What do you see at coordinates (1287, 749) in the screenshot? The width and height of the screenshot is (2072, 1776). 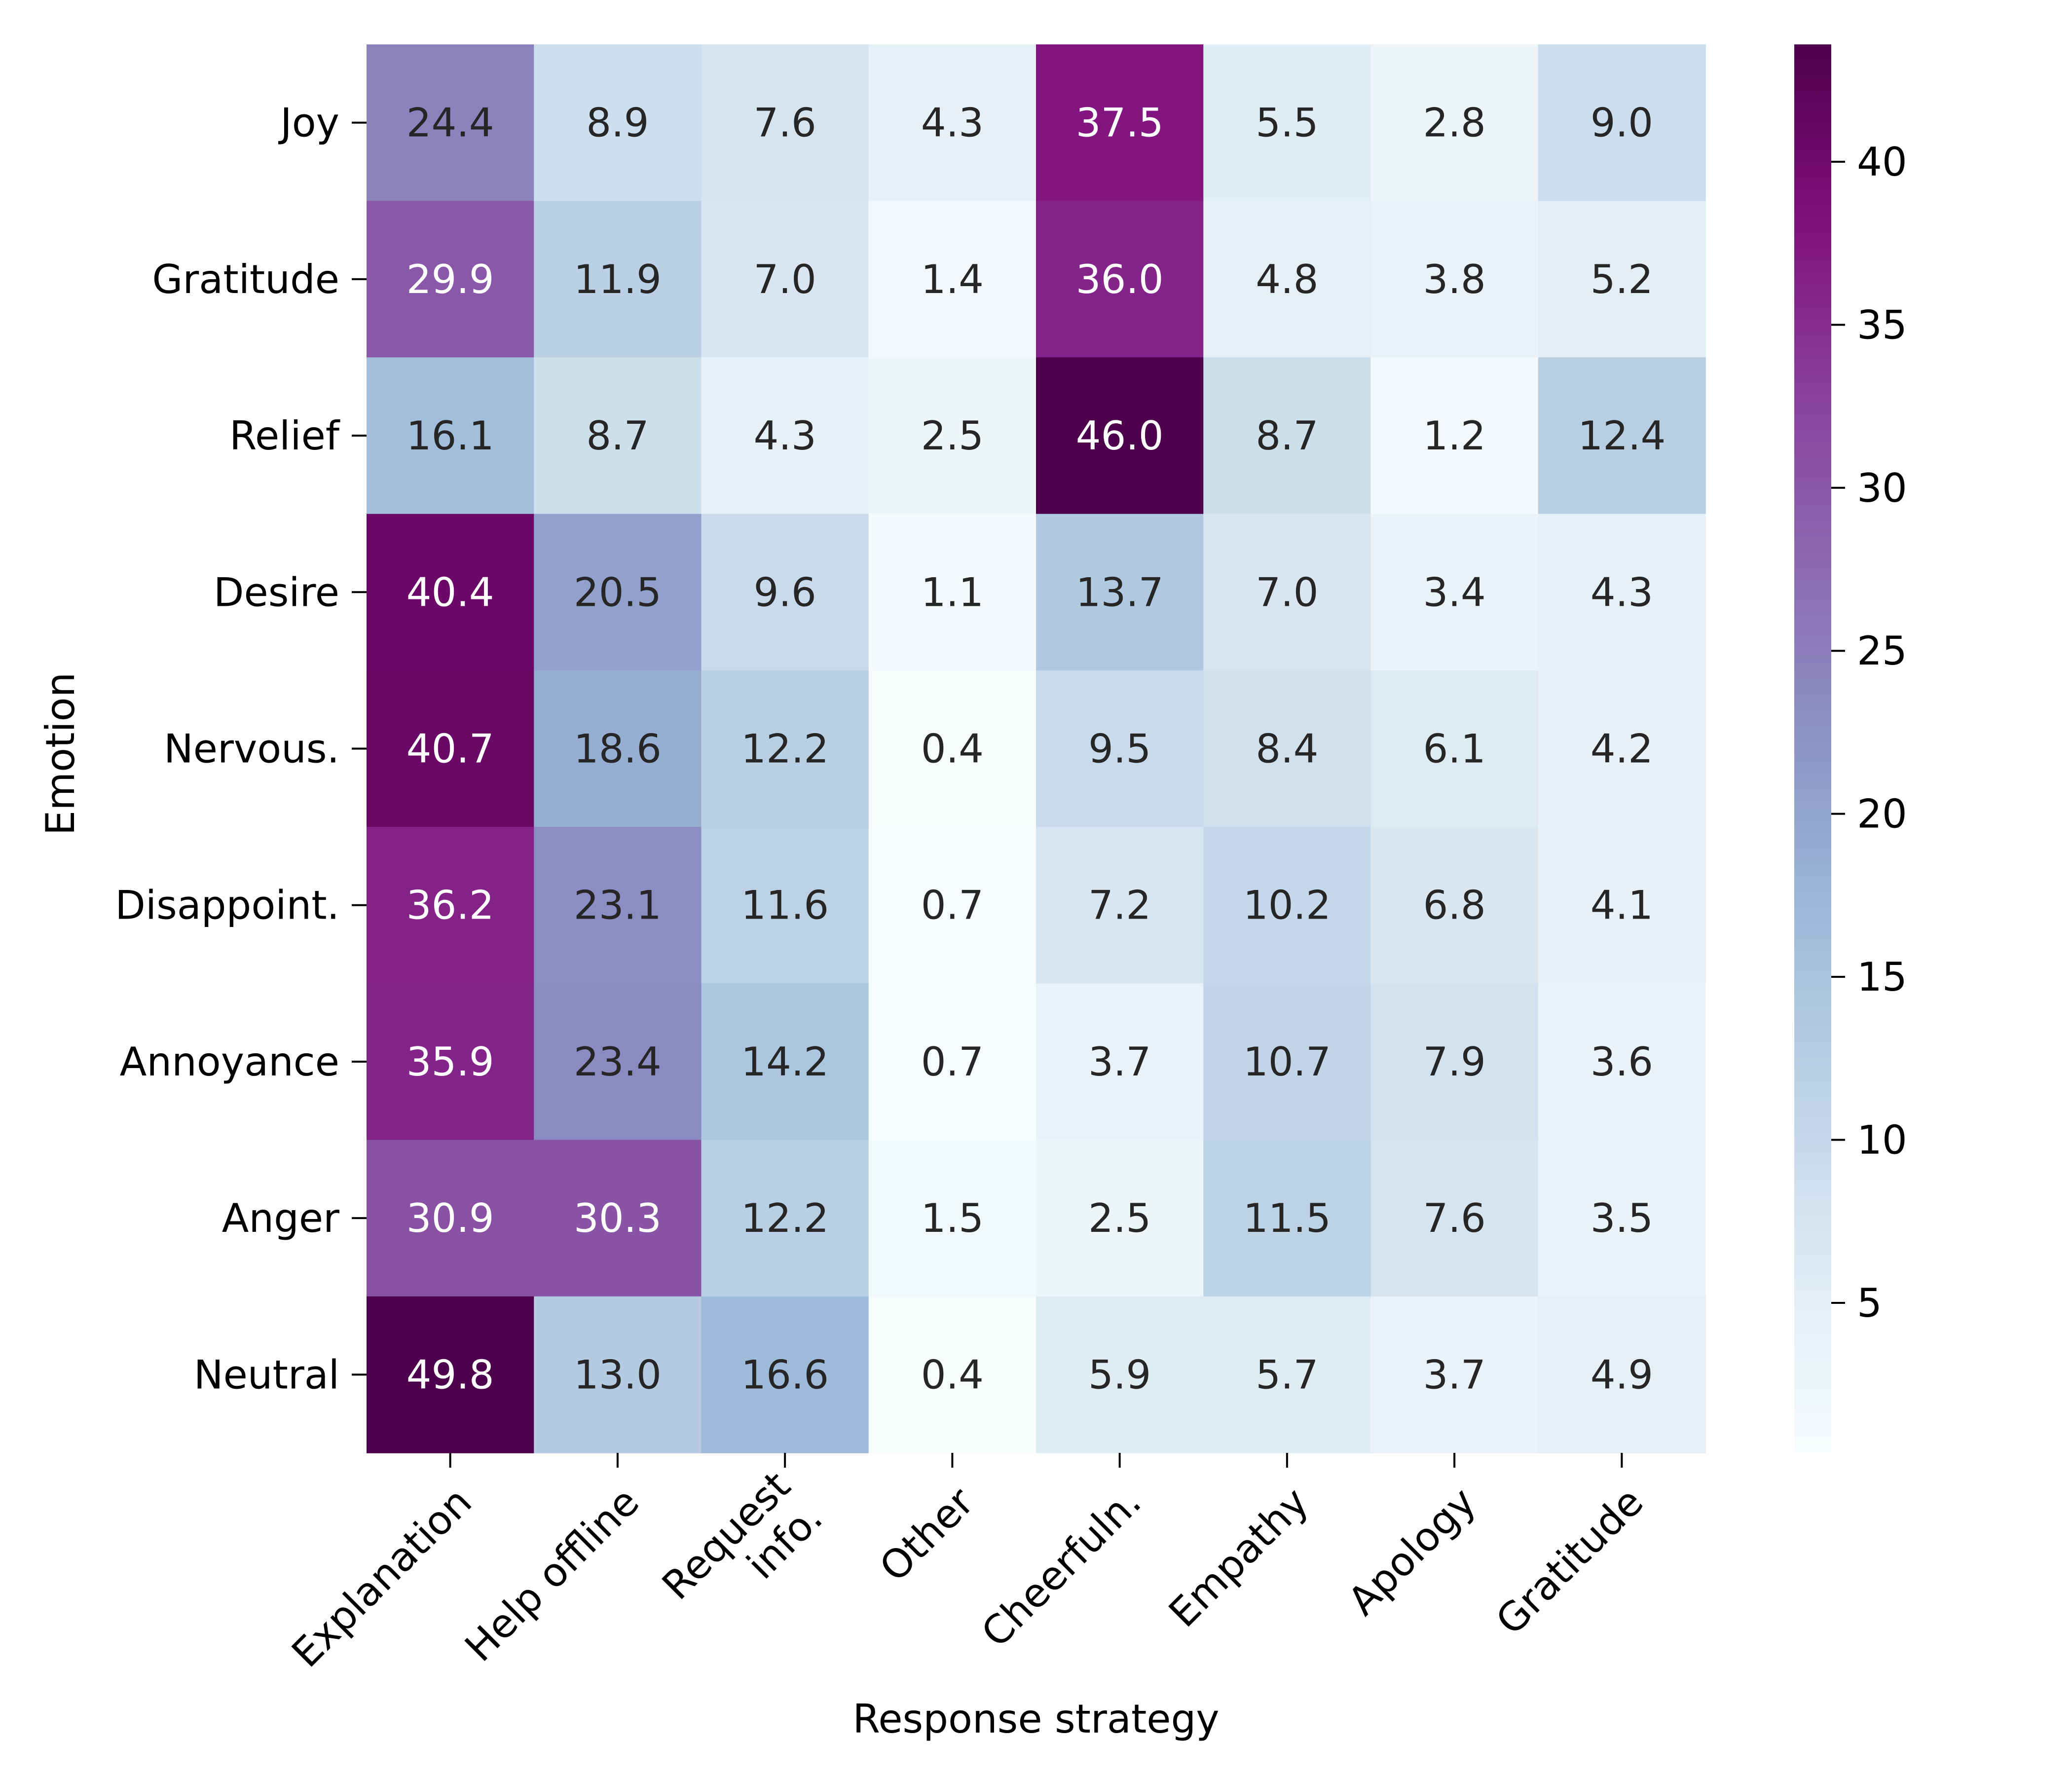 I see `cell-value-label: 8.4` at bounding box center [1287, 749].